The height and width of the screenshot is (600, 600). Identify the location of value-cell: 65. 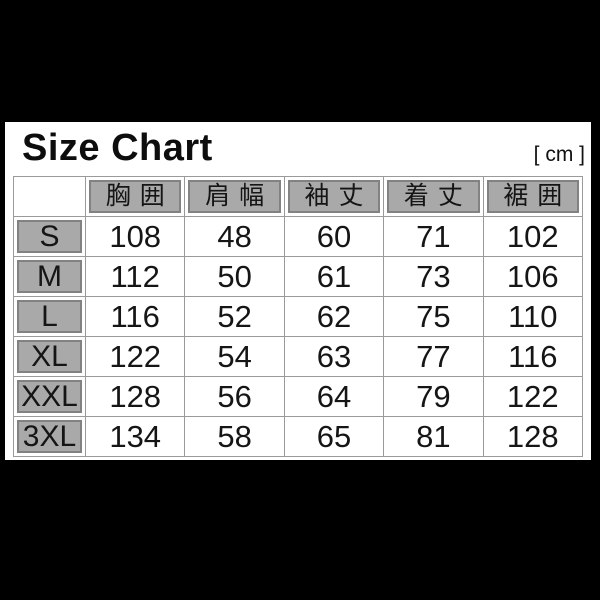
(334, 436).